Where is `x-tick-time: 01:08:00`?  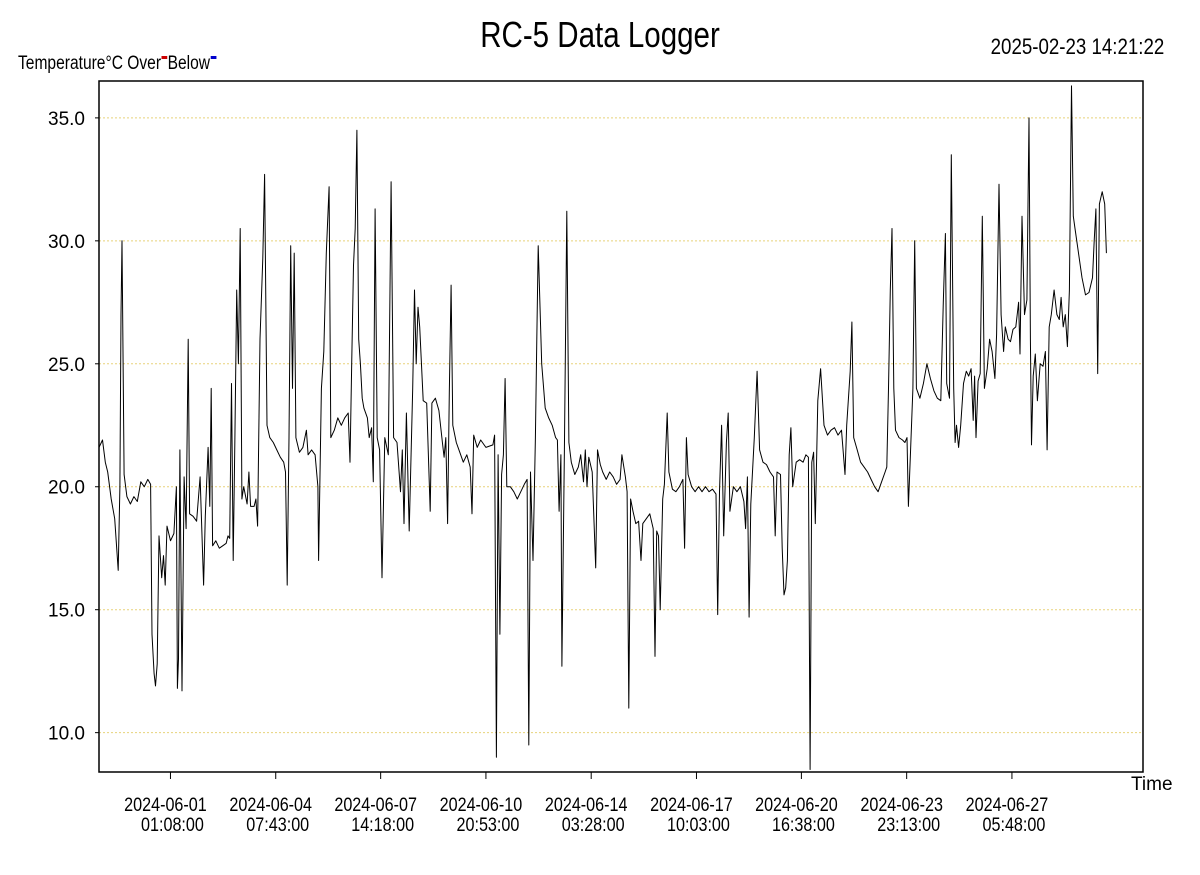 x-tick-time: 01:08:00 is located at coordinates (172, 825).